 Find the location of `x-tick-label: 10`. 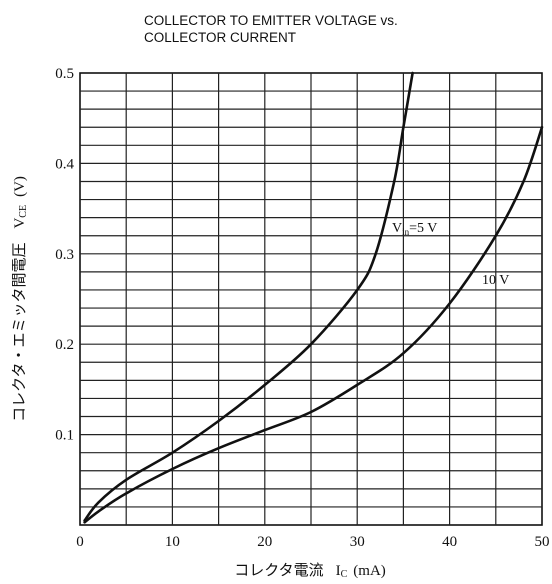

x-tick-label: 10 is located at coordinates (172, 542).